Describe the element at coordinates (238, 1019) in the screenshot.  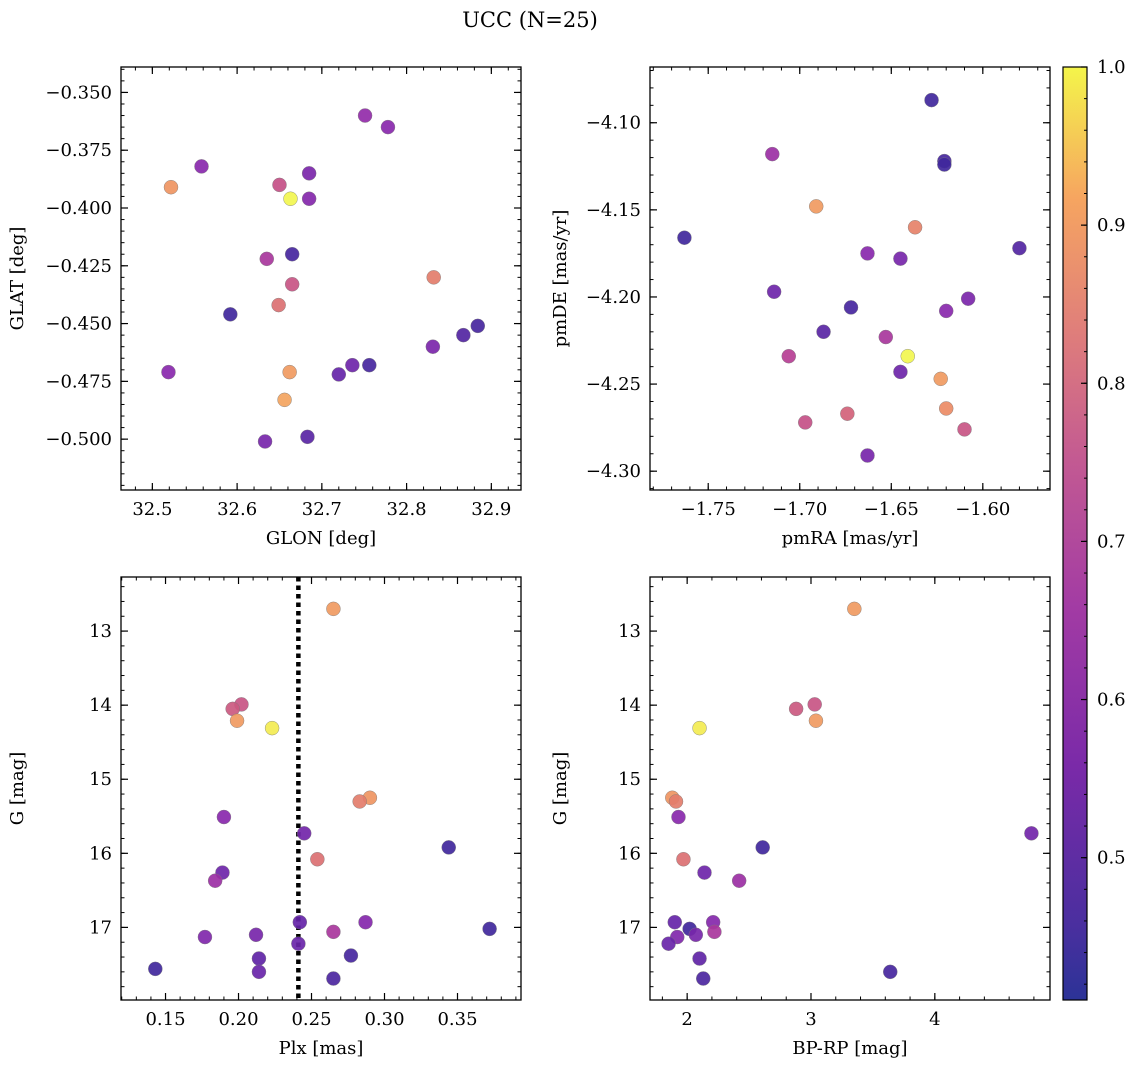
I see `x-tick-label: 0.20` at that location.